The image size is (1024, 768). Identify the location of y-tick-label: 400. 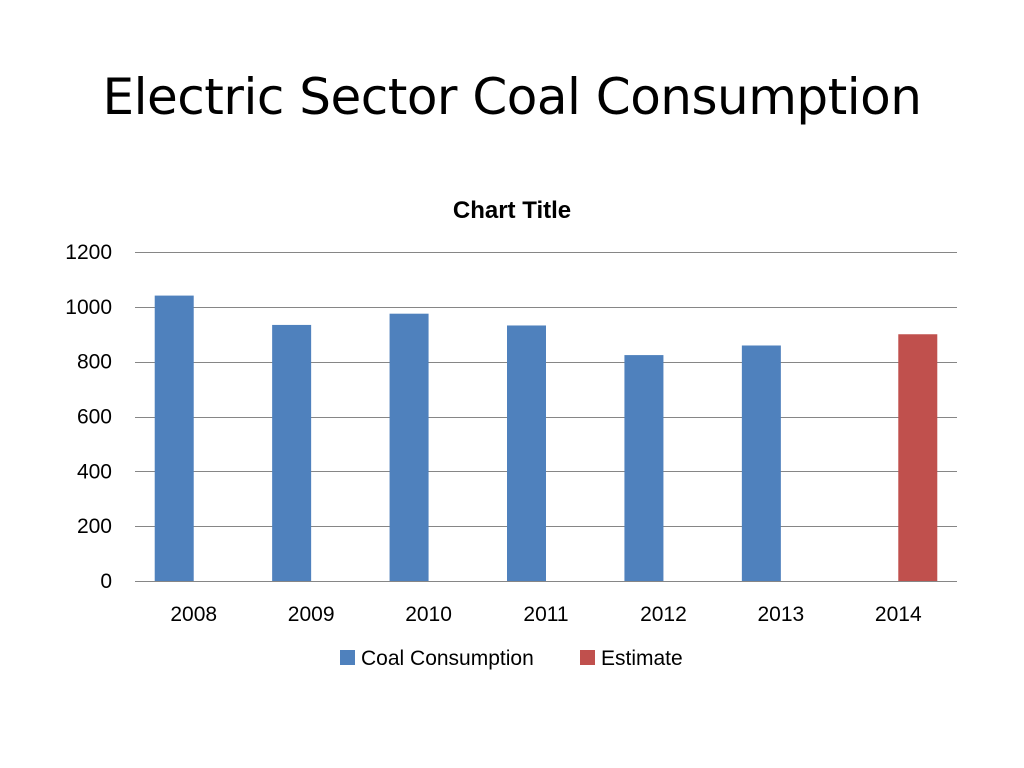
(94, 471).